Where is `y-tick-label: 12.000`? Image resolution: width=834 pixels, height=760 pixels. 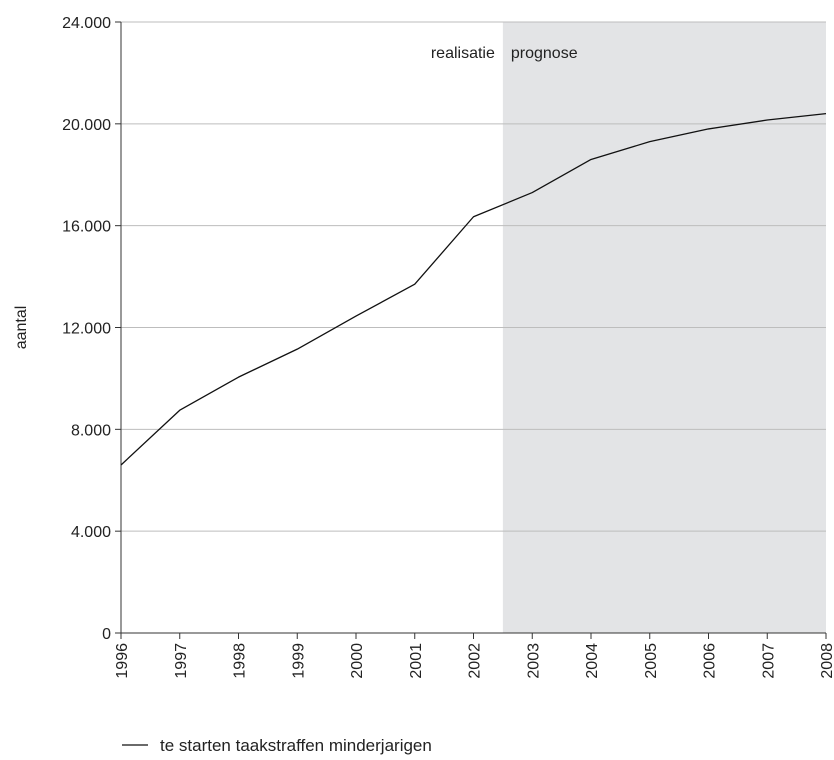
y-tick-label: 12.000 is located at coordinates (86, 329).